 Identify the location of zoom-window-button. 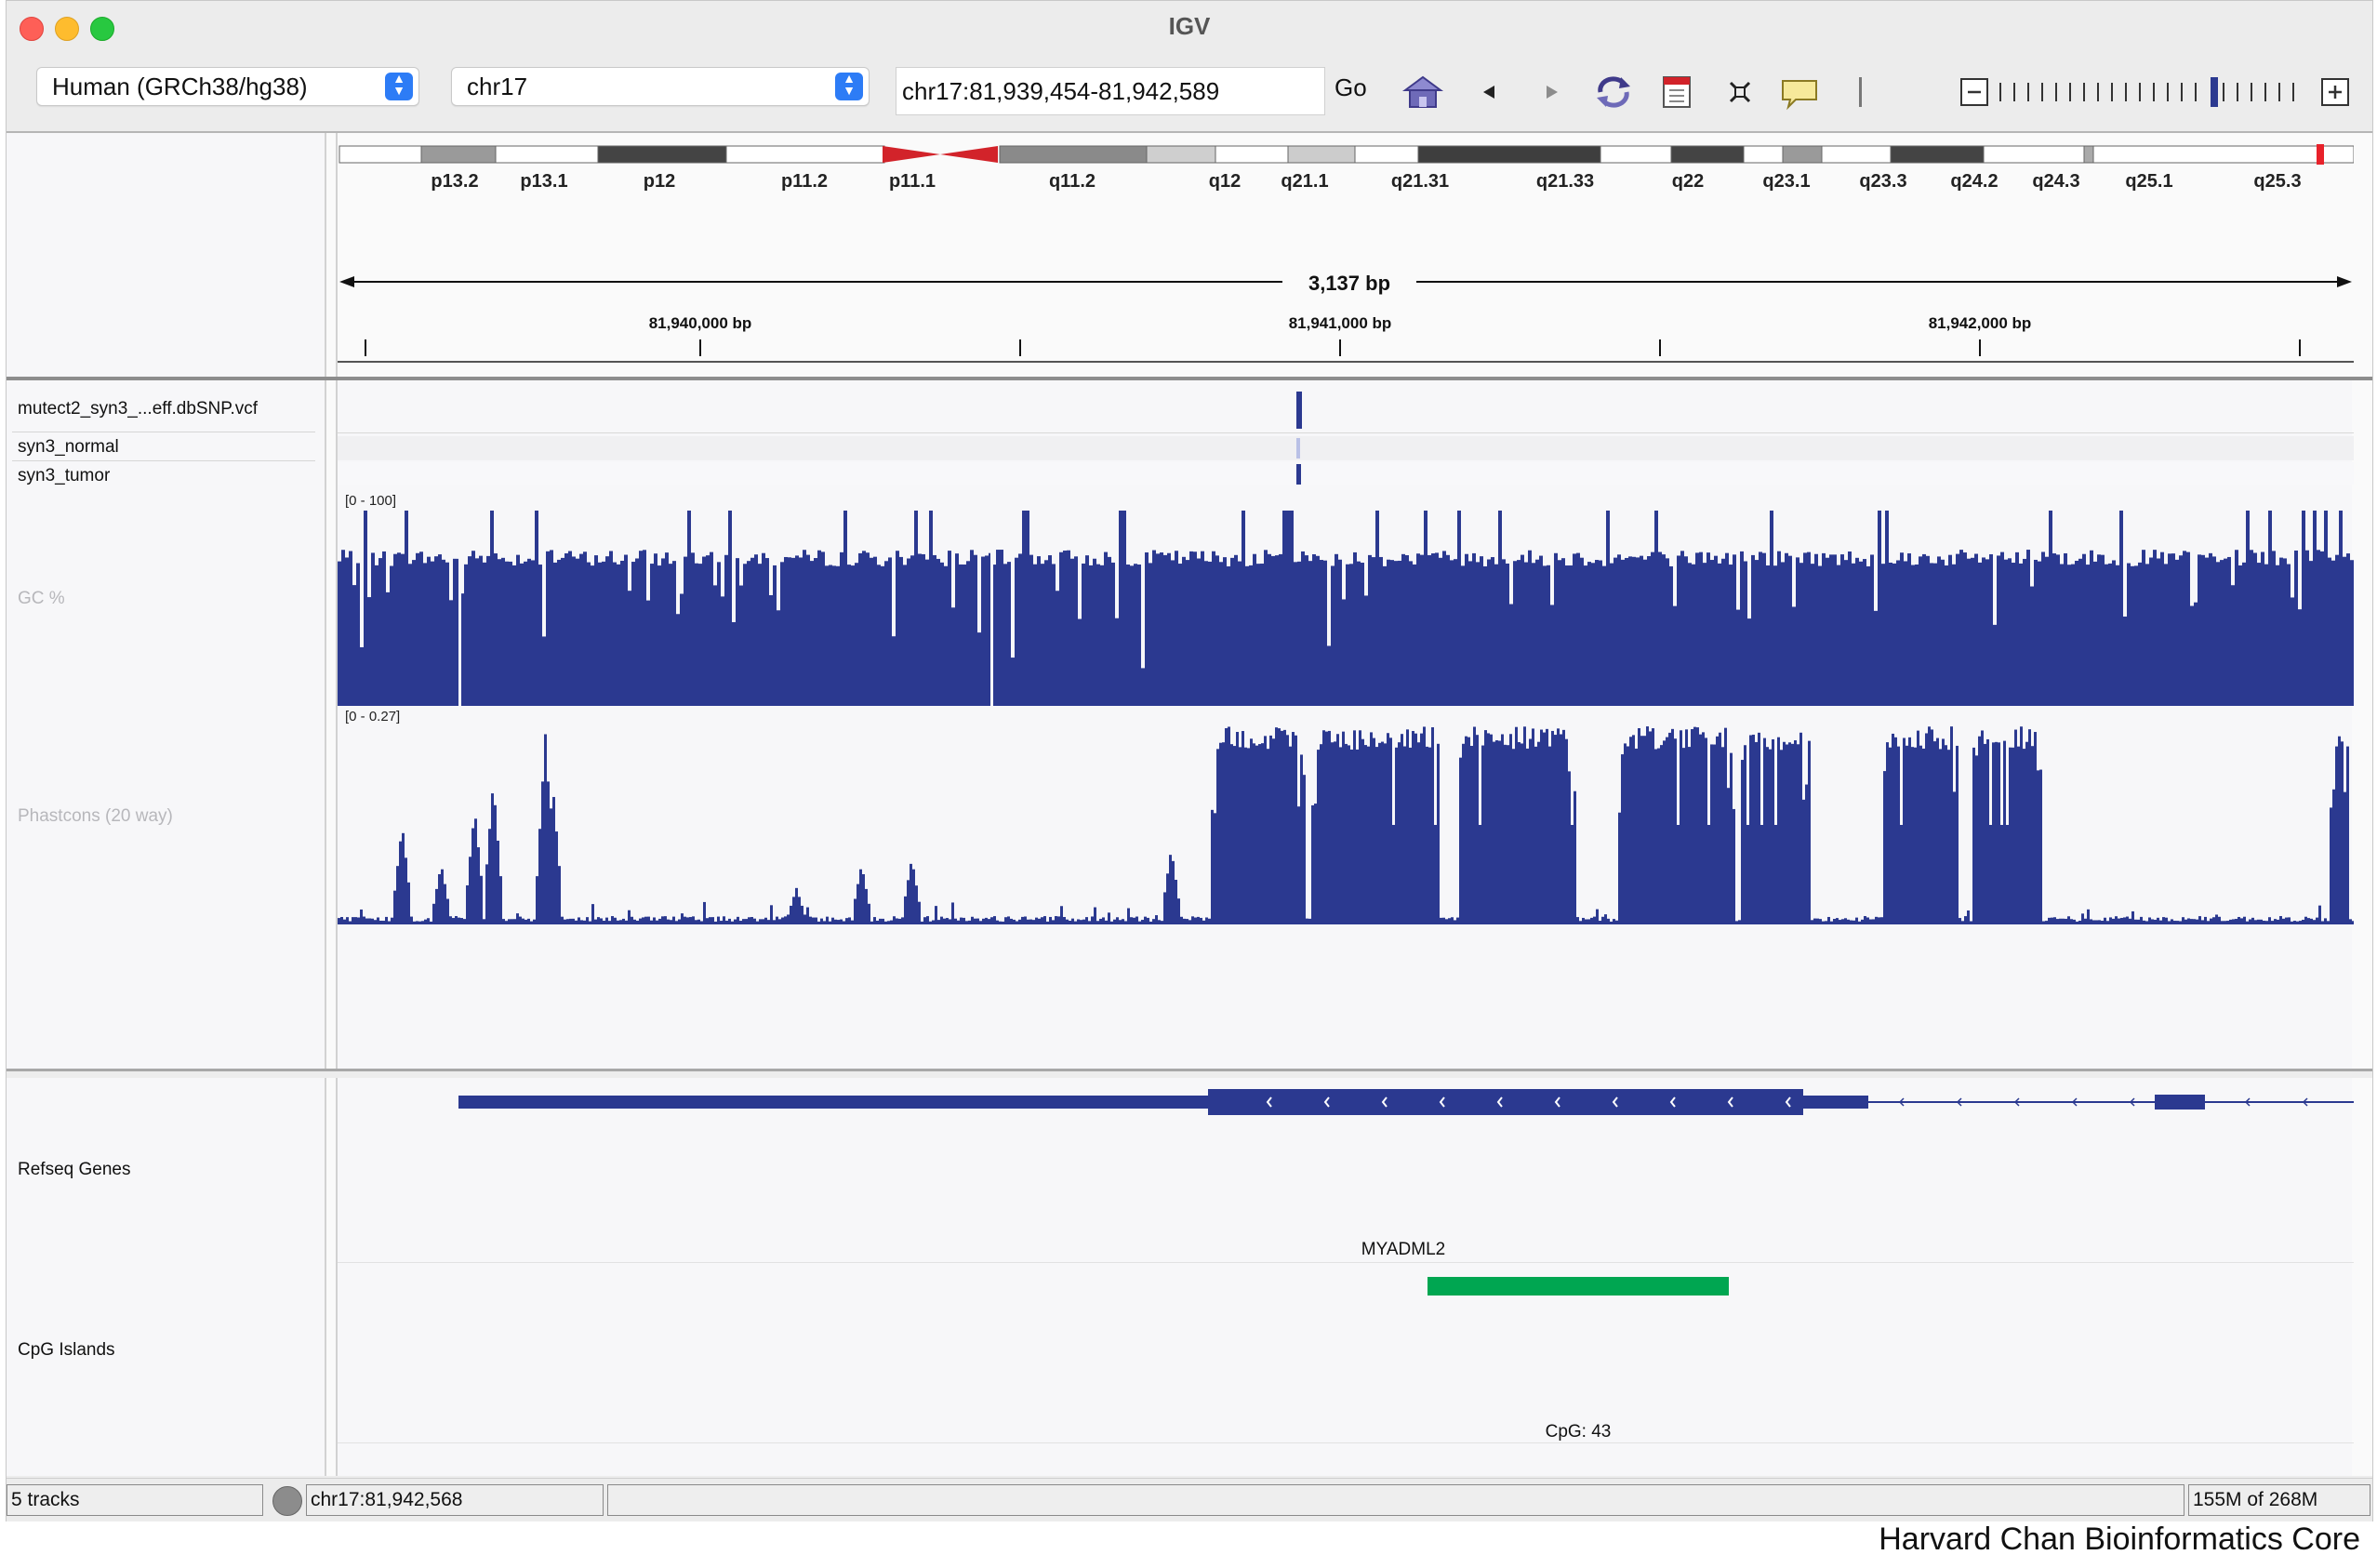
(102, 29).